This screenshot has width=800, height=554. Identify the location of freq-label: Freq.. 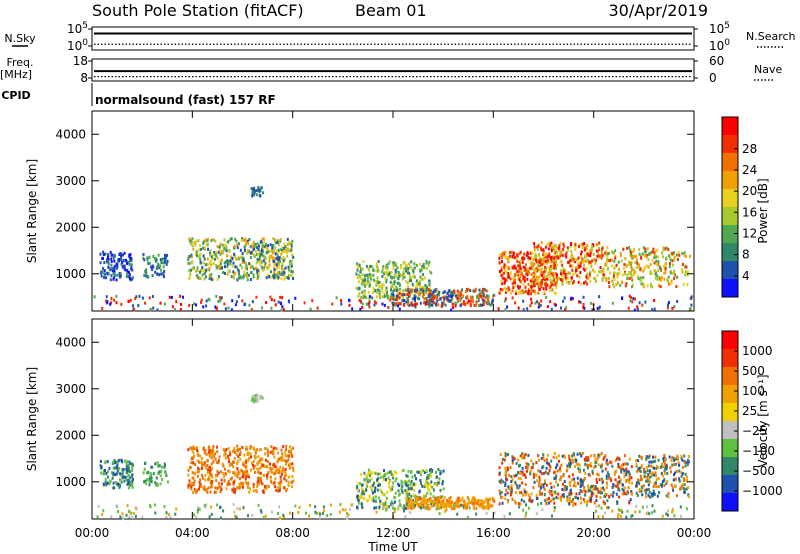
(19, 62).